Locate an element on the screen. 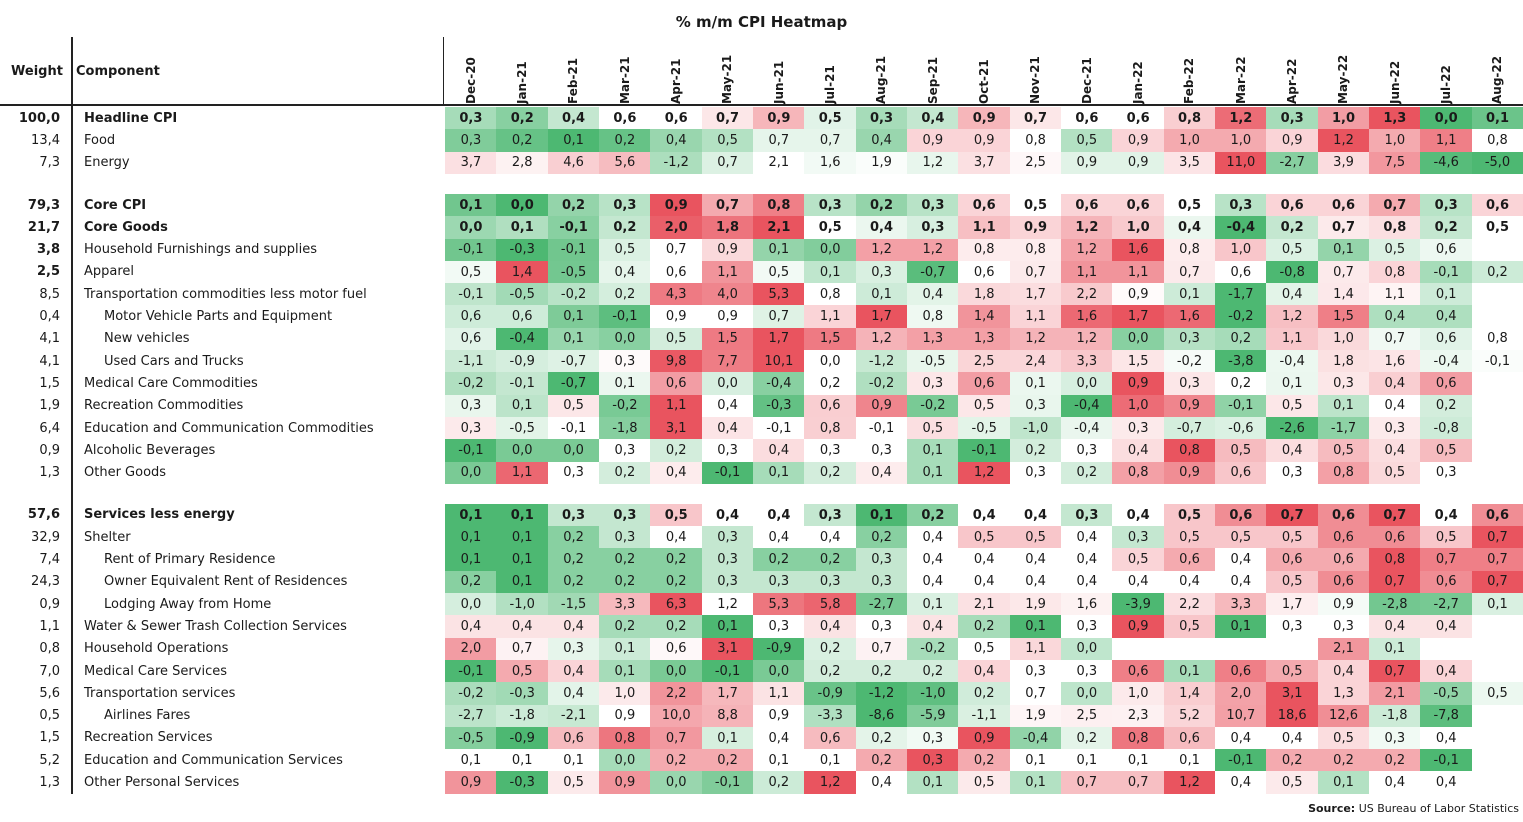 This screenshot has height=822, width=1523. row-component: Household Operations is located at coordinates (156, 649).